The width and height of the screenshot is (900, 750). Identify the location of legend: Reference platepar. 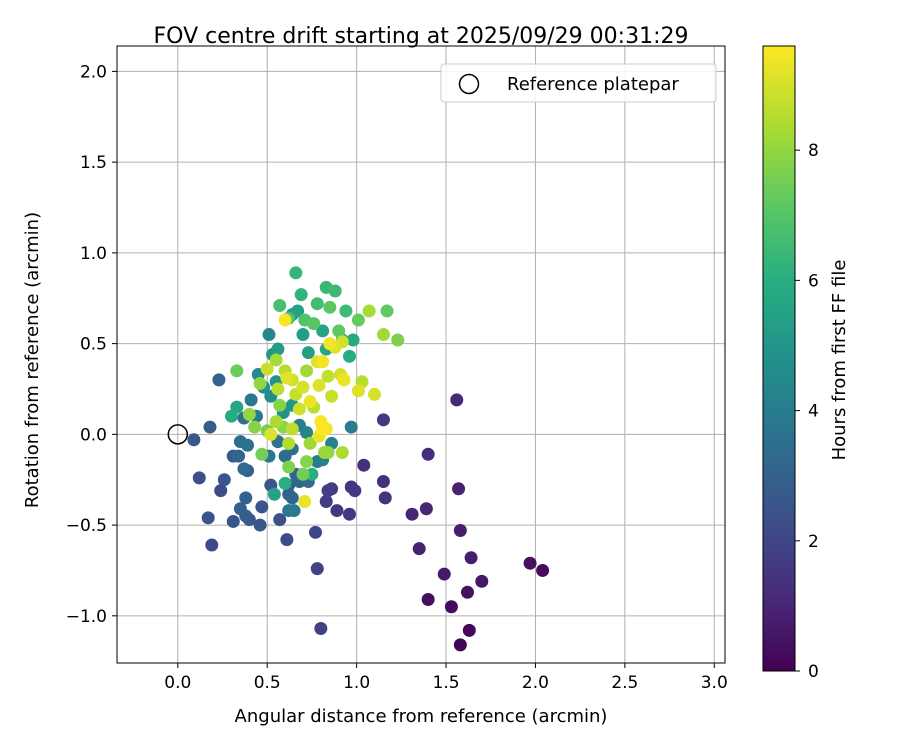
(578, 83).